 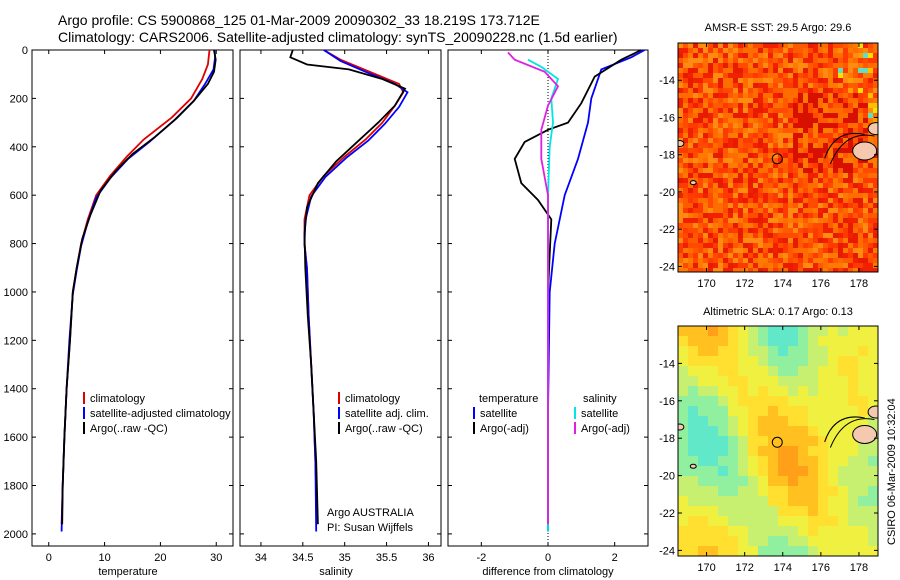 I want to click on reef-contour, so click(x=852, y=433).